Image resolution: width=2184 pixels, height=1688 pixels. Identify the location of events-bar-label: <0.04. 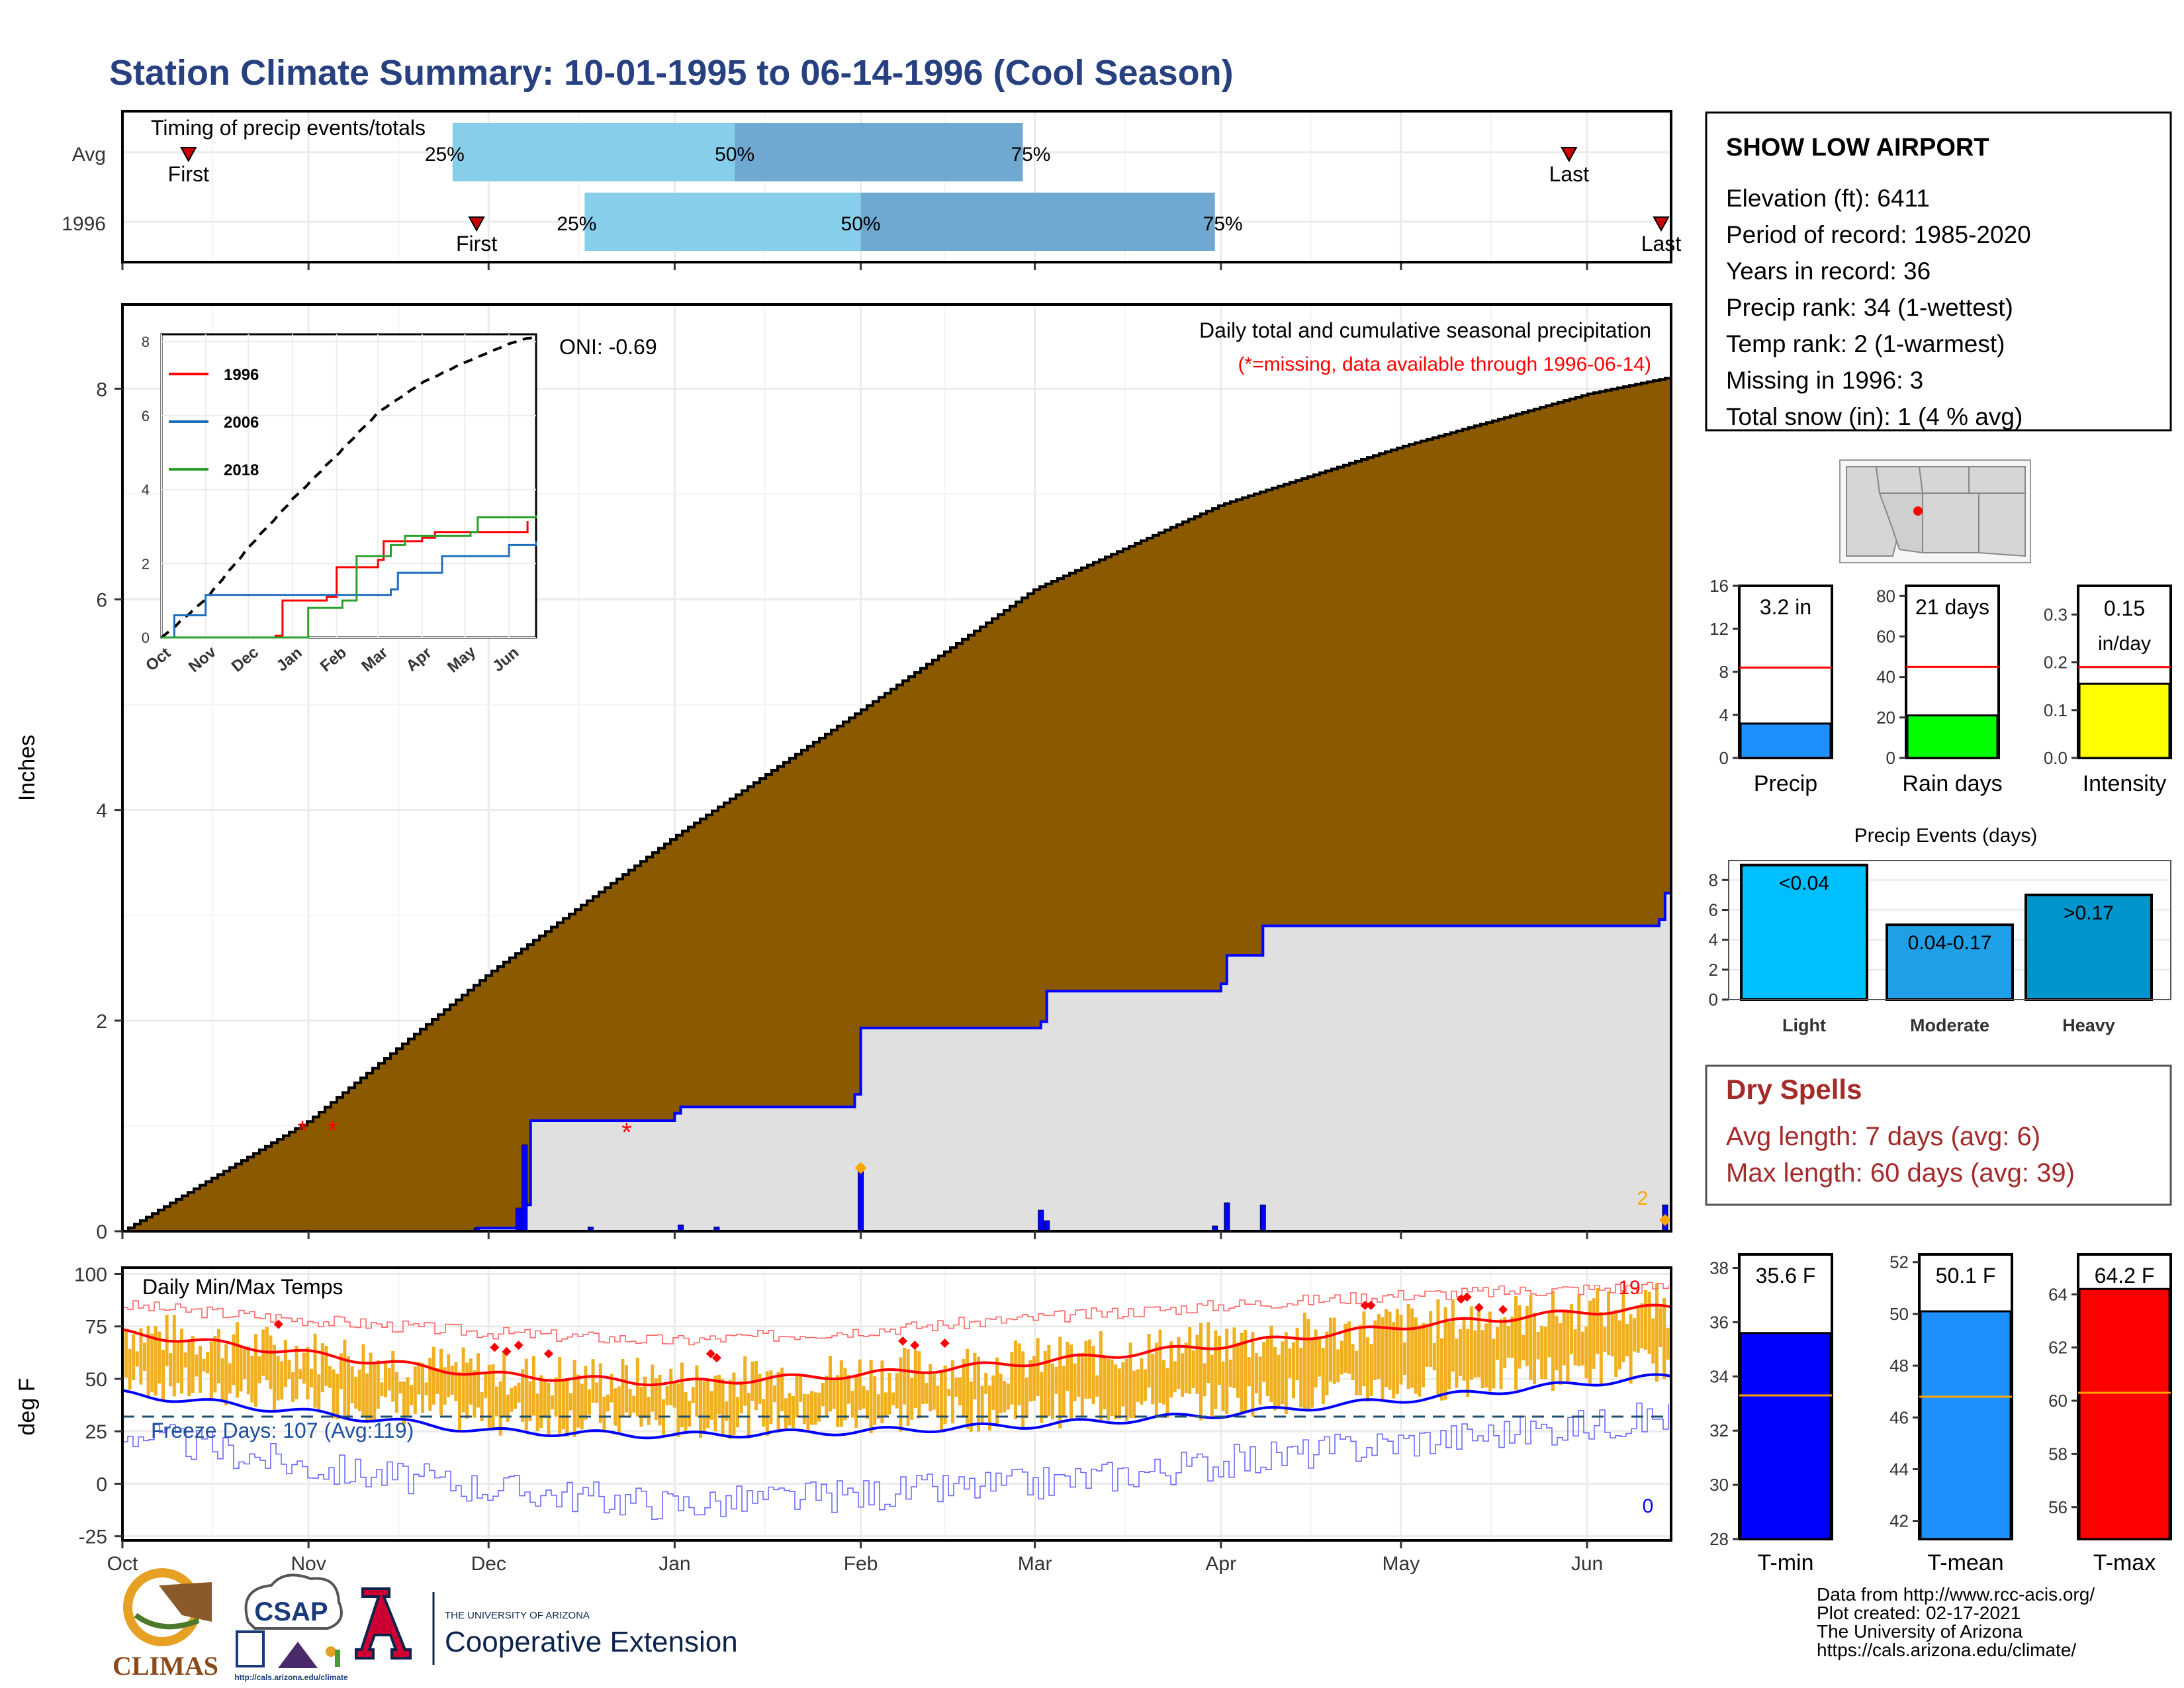
(1804, 883).